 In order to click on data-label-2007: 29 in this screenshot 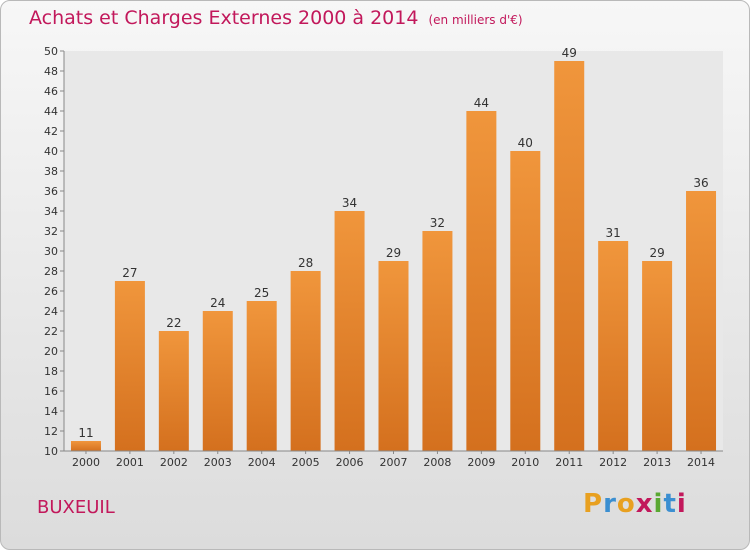, I will do `click(393, 253)`.